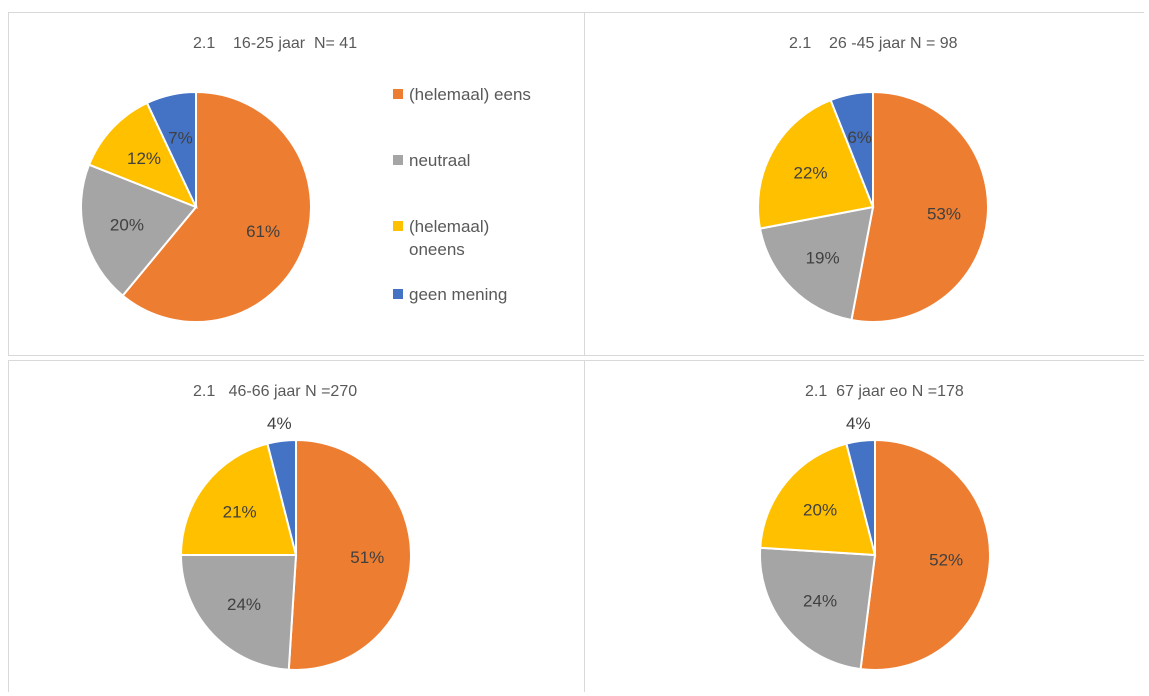  I want to click on data-label-eens: 51%, so click(367, 557).